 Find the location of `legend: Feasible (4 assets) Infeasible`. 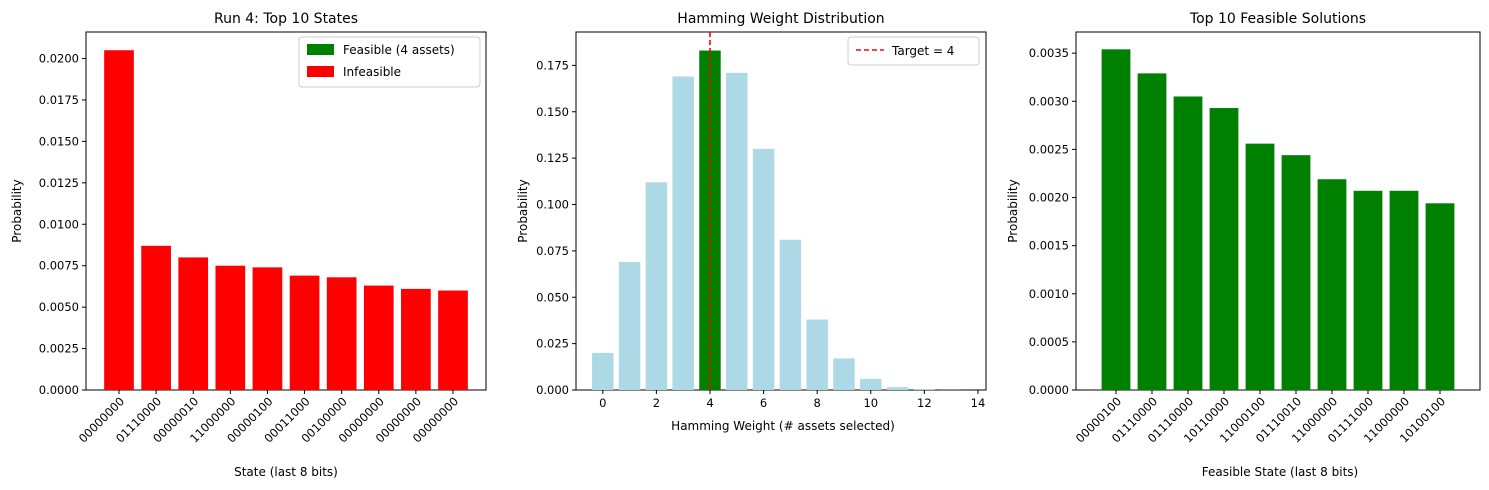

legend: Feasible (4 assets) Infeasible is located at coordinates (389, 62).